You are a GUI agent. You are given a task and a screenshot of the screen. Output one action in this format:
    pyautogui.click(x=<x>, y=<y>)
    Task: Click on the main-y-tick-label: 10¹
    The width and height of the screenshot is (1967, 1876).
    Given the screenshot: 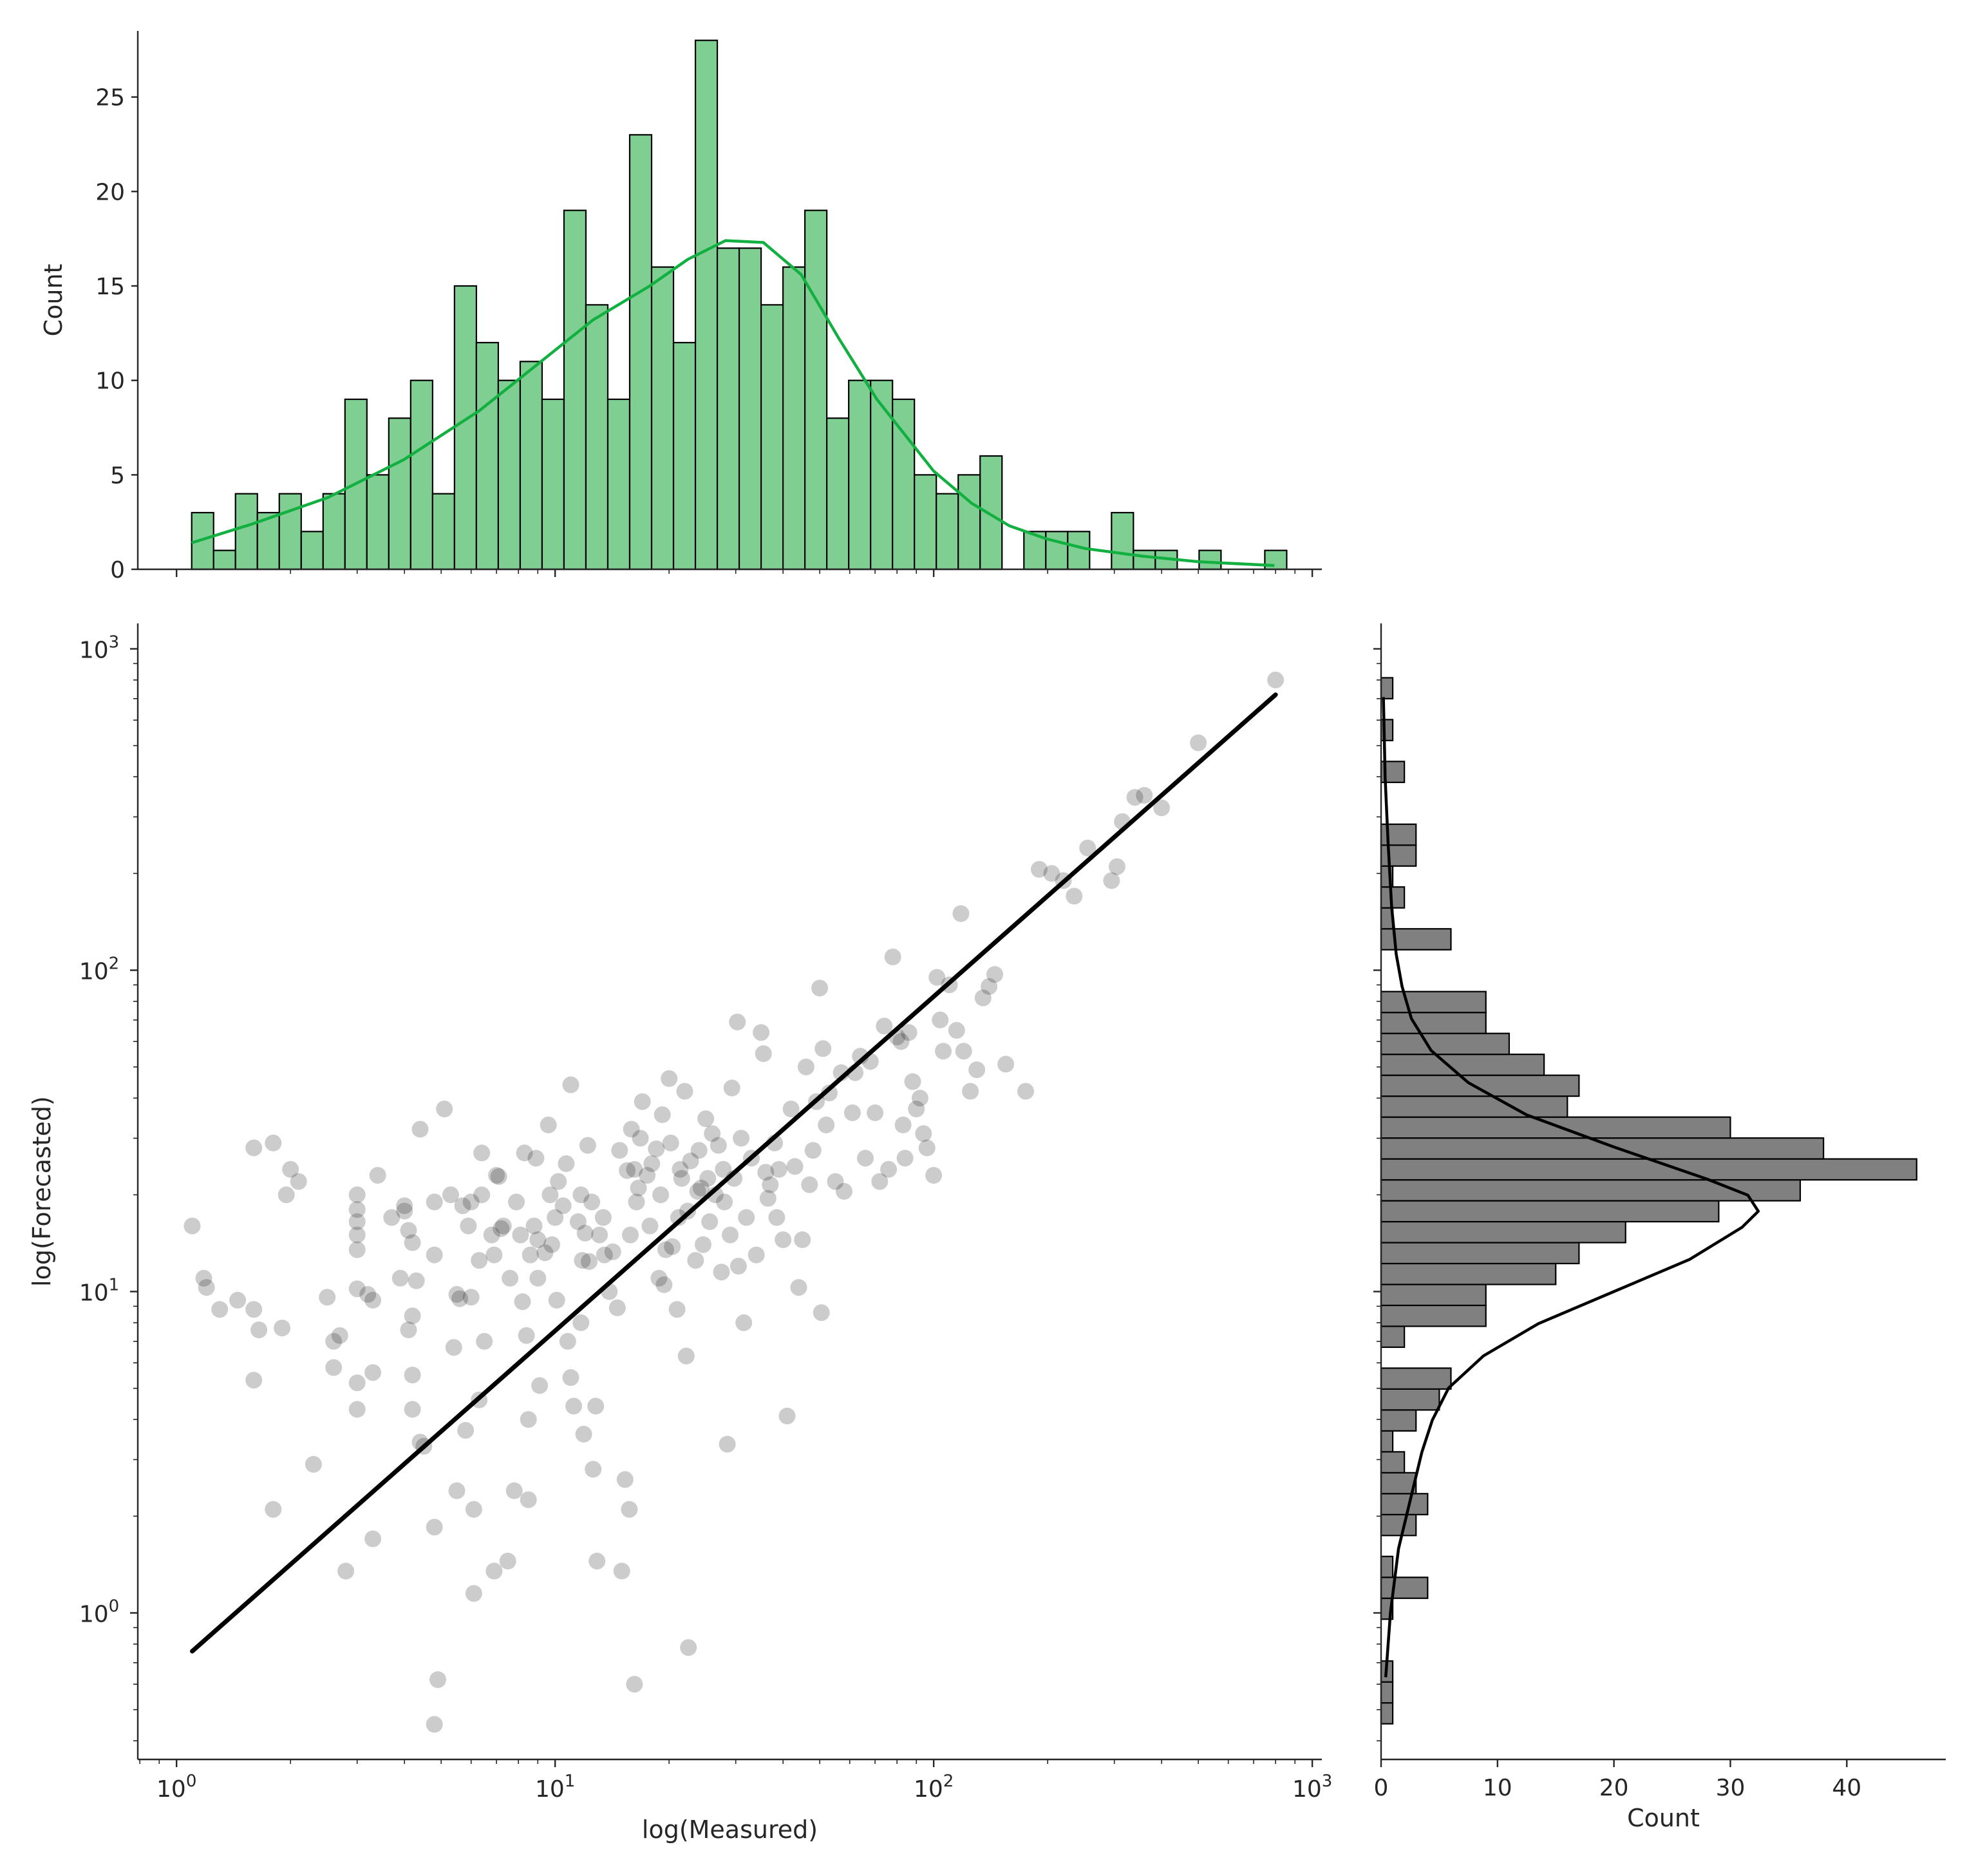 What is the action you would take?
    pyautogui.click(x=99, y=1290)
    